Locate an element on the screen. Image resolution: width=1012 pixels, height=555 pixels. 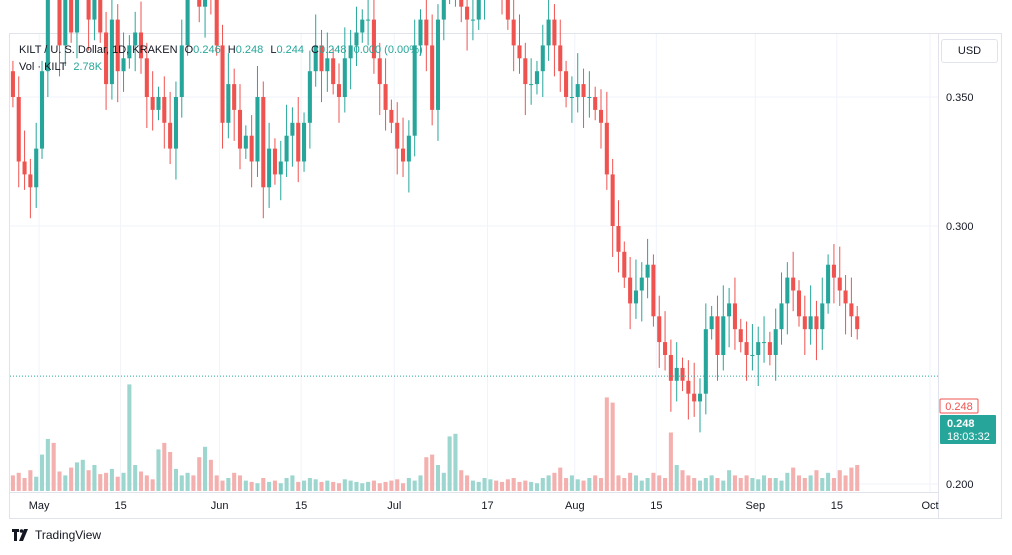
branding: TradingView is located at coordinates (56, 535).